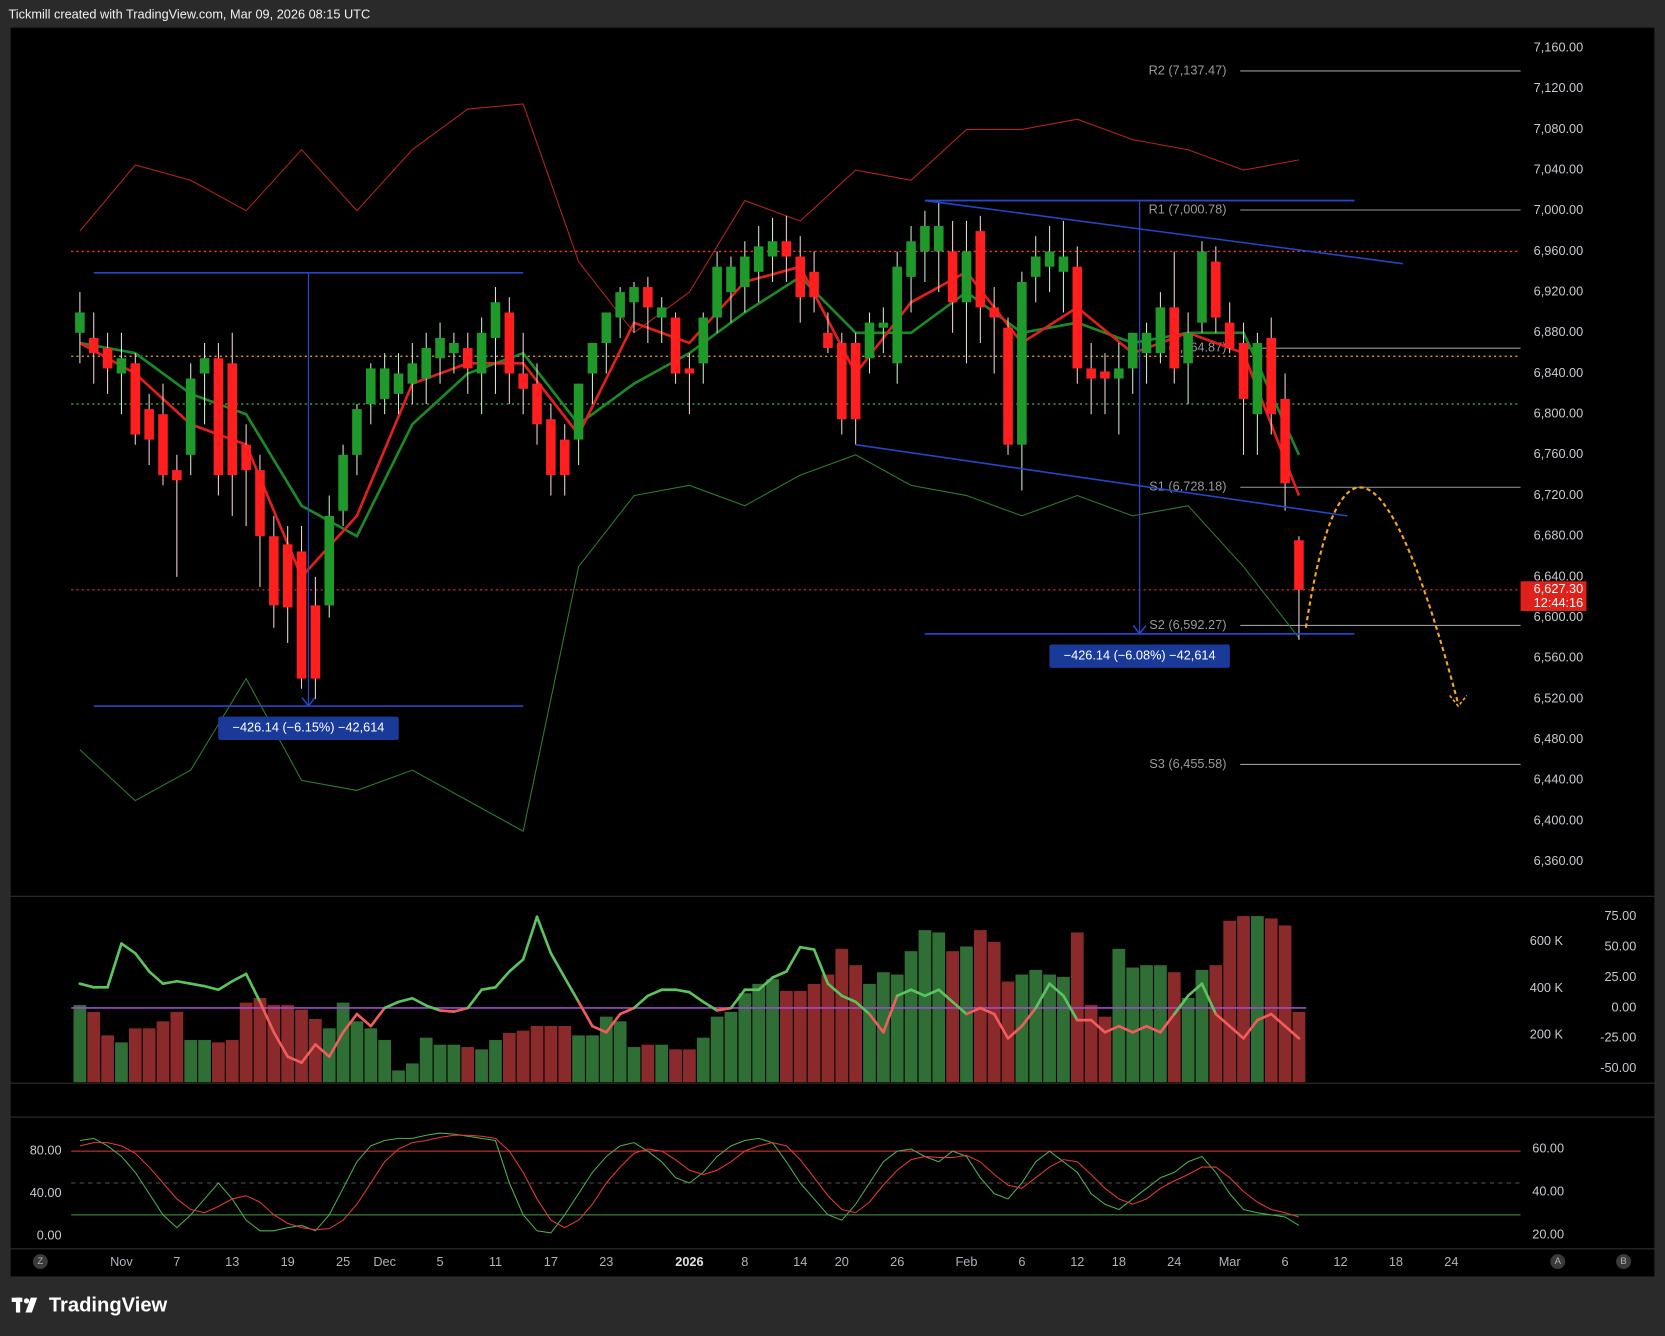 This screenshot has width=1665, height=1336. Describe the element at coordinates (1620, 946) in the screenshot. I see `tick-label: 50.00` at that location.